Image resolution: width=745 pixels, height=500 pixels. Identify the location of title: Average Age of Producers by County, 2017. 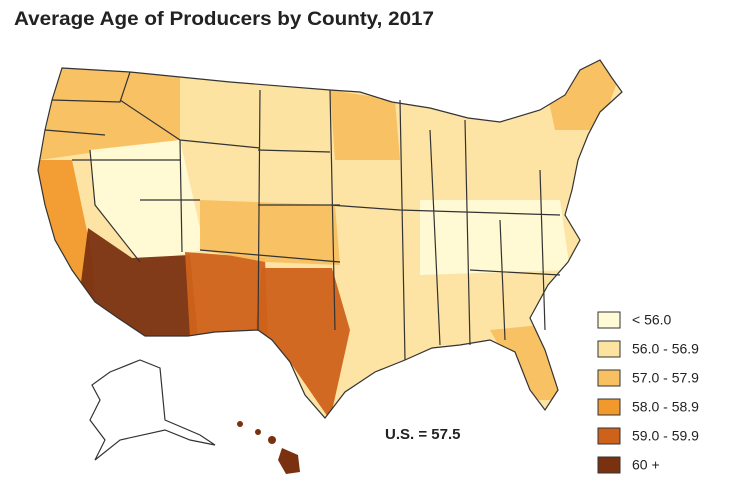
(224, 19).